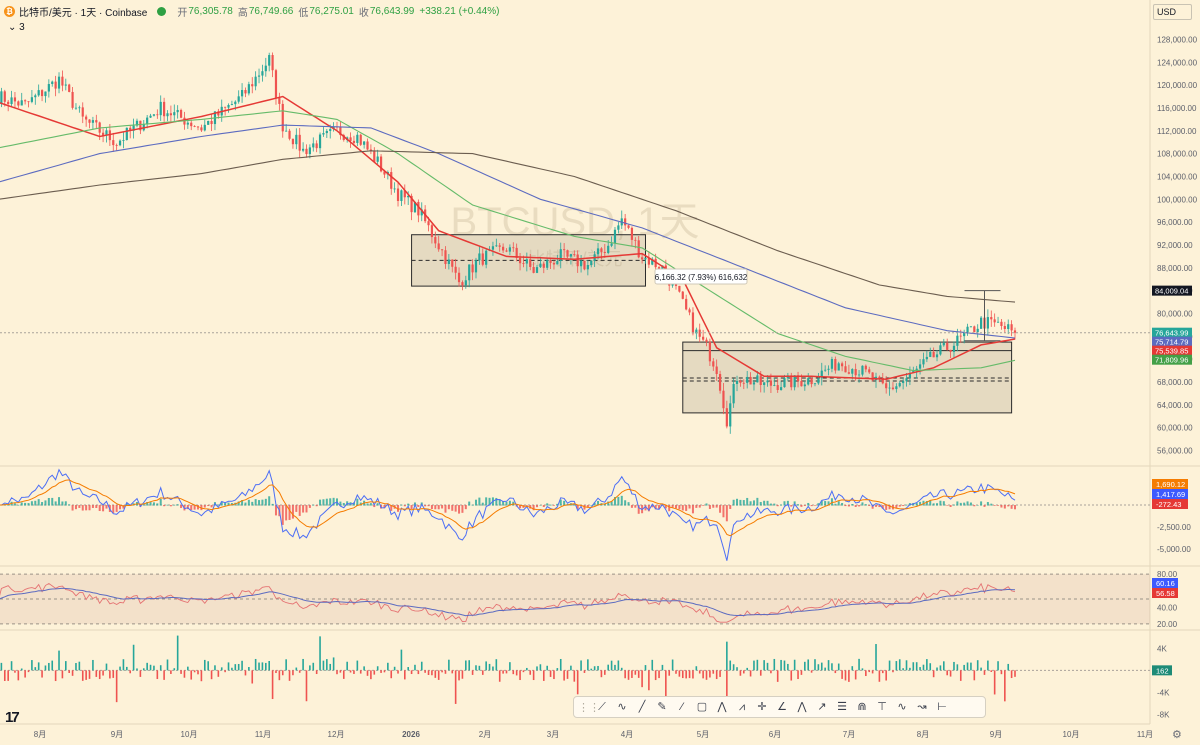 This screenshot has height=745, width=1200. What do you see at coordinates (822, 707) in the screenshot?
I see `arrow-icon: ↗` at bounding box center [822, 707].